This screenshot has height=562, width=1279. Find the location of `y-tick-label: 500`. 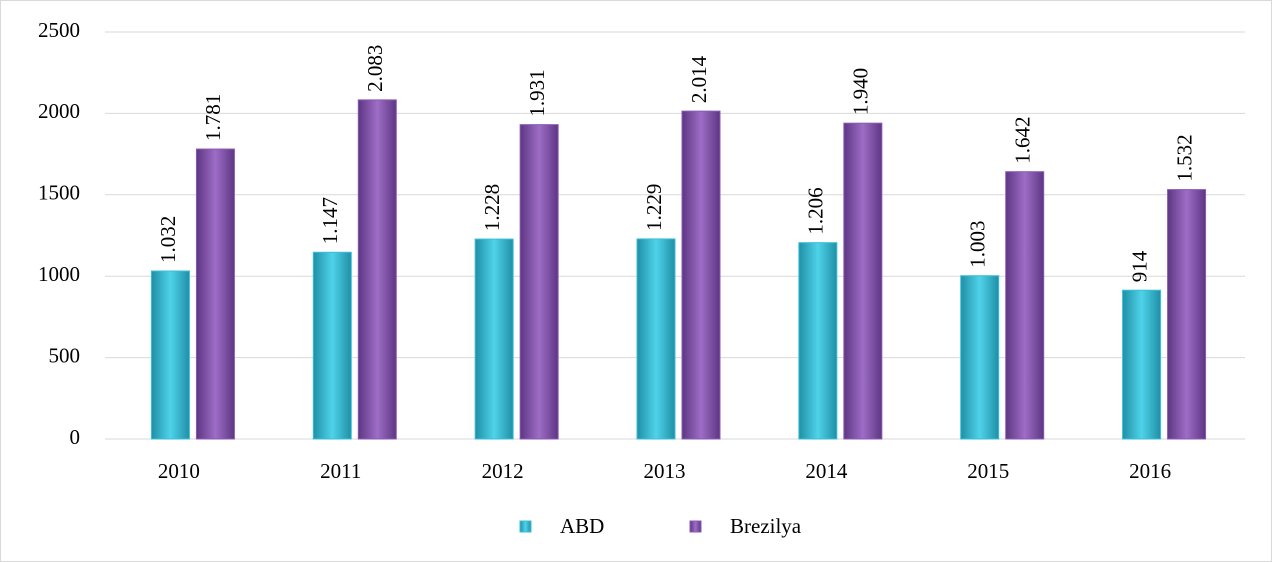

y-tick-label: 500 is located at coordinates (65, 355).